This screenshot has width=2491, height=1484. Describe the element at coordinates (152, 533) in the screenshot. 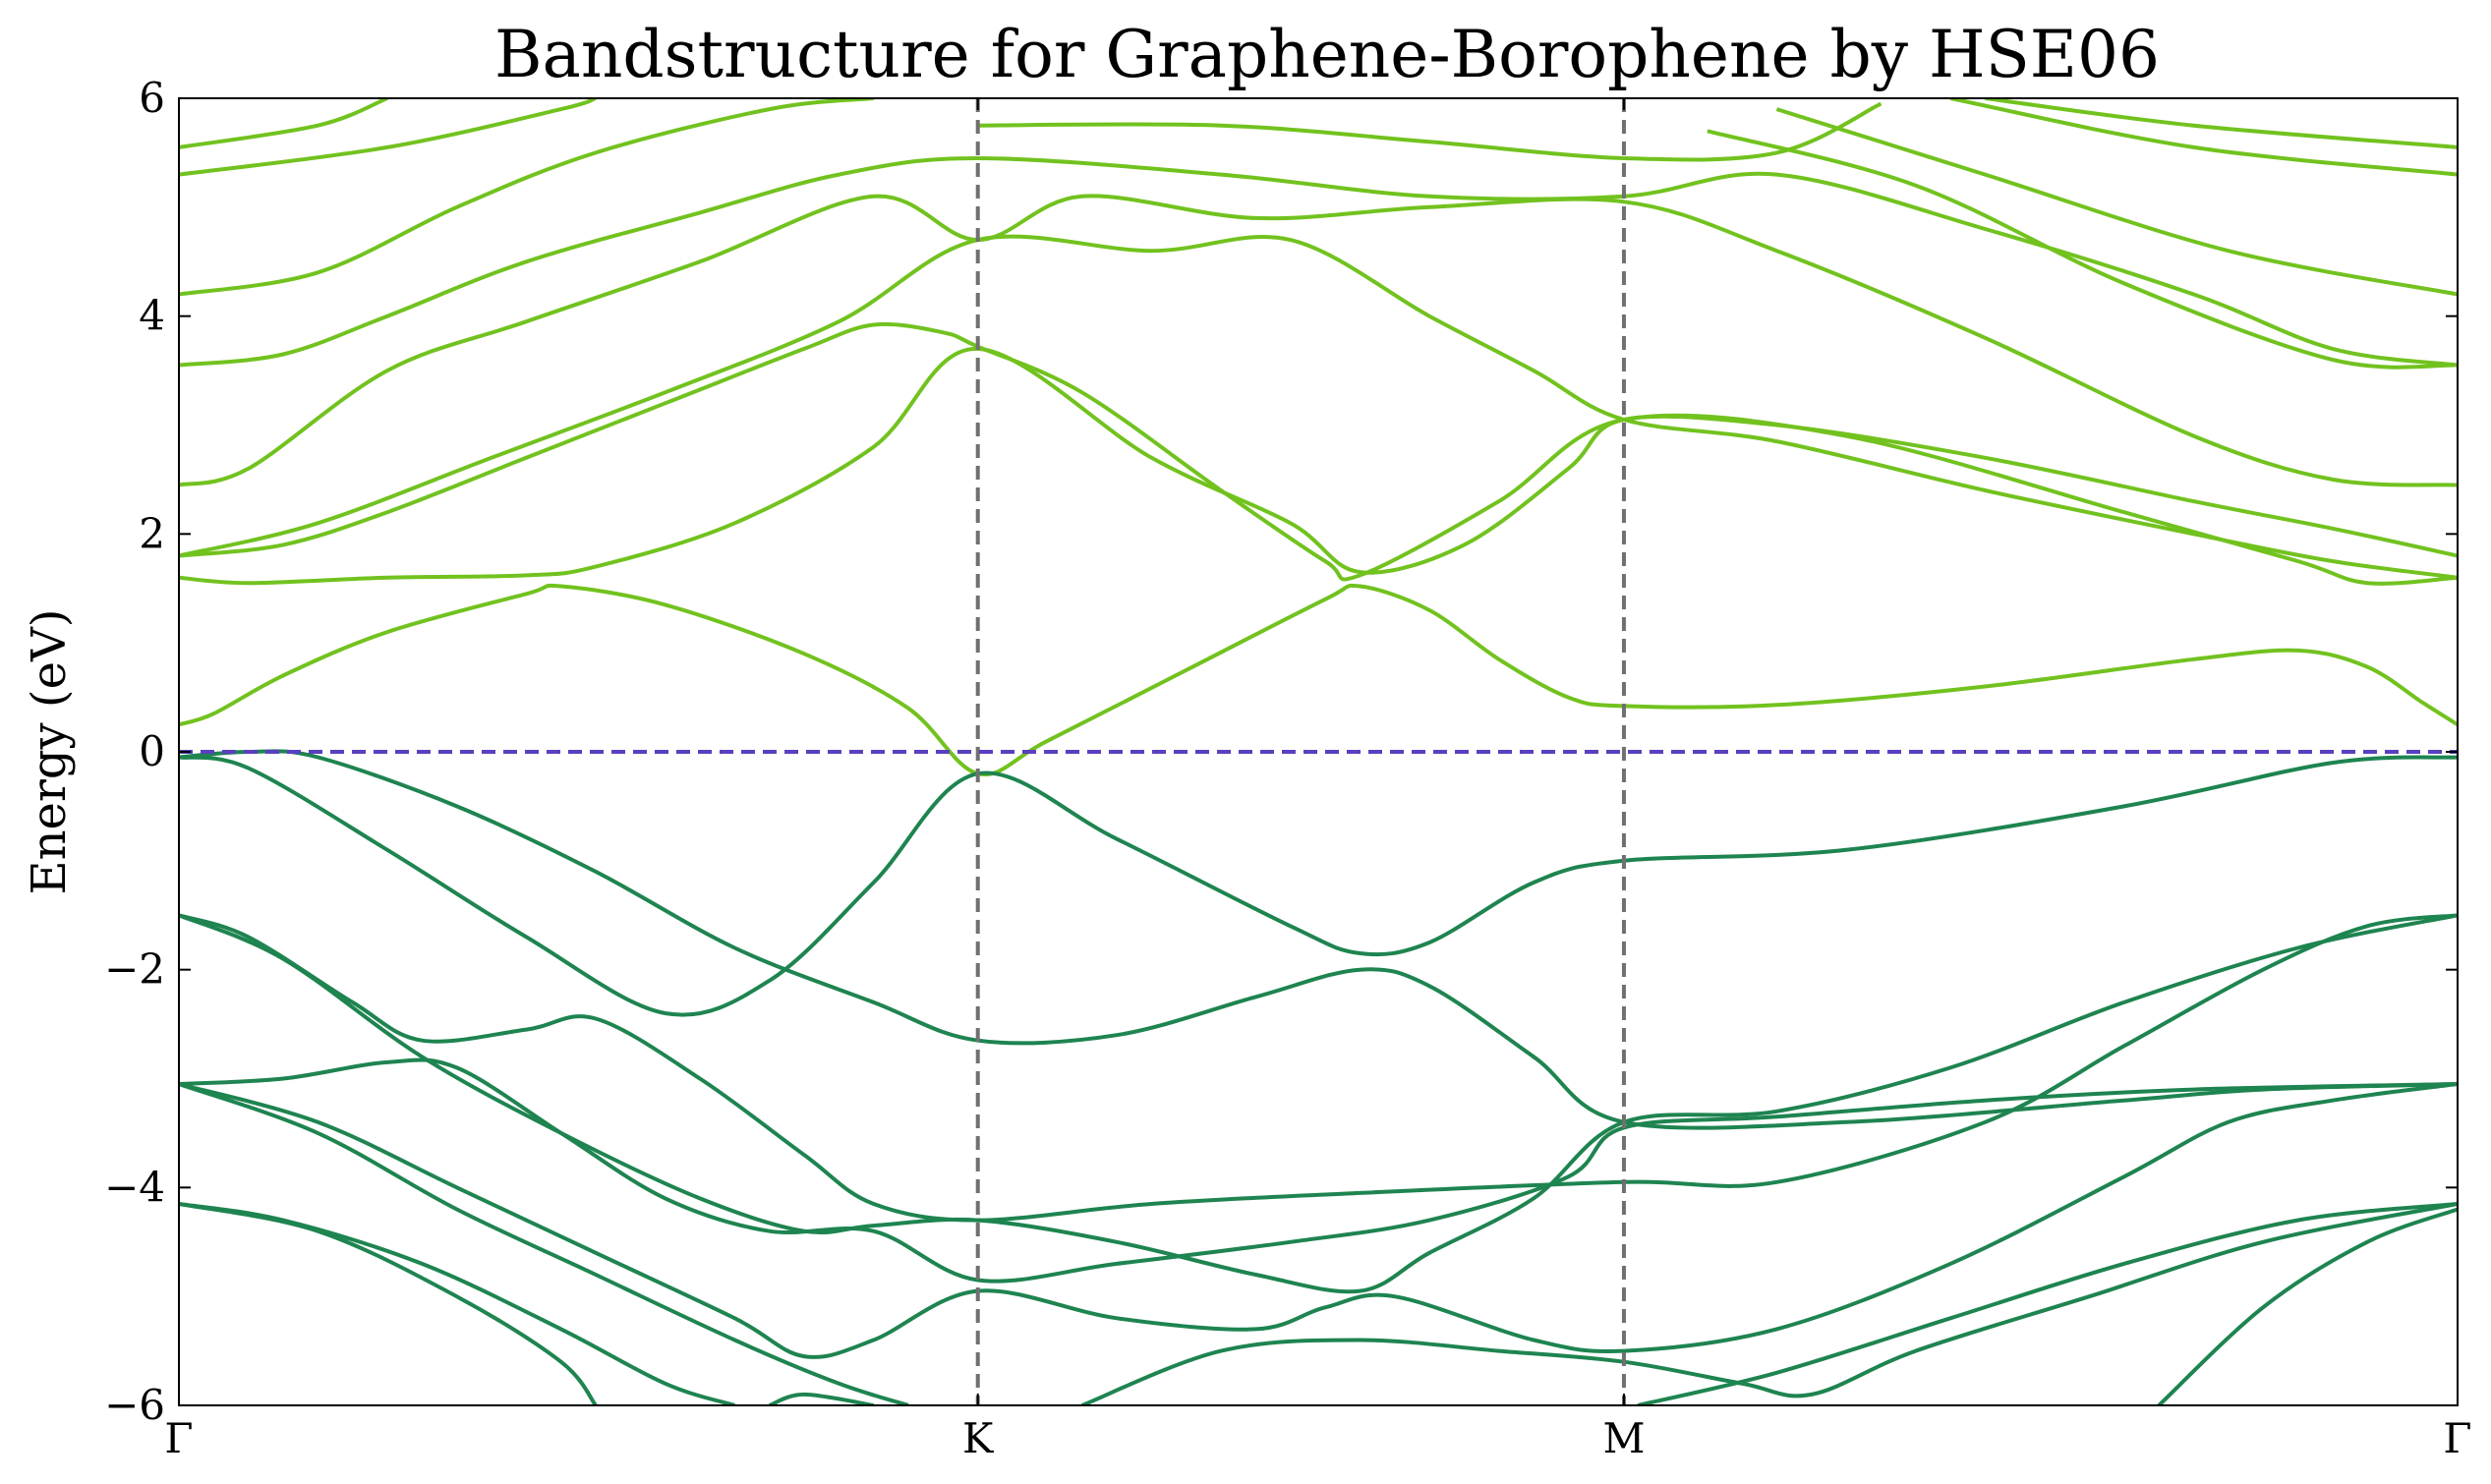

I see `y-tick-label: 2` at that location.